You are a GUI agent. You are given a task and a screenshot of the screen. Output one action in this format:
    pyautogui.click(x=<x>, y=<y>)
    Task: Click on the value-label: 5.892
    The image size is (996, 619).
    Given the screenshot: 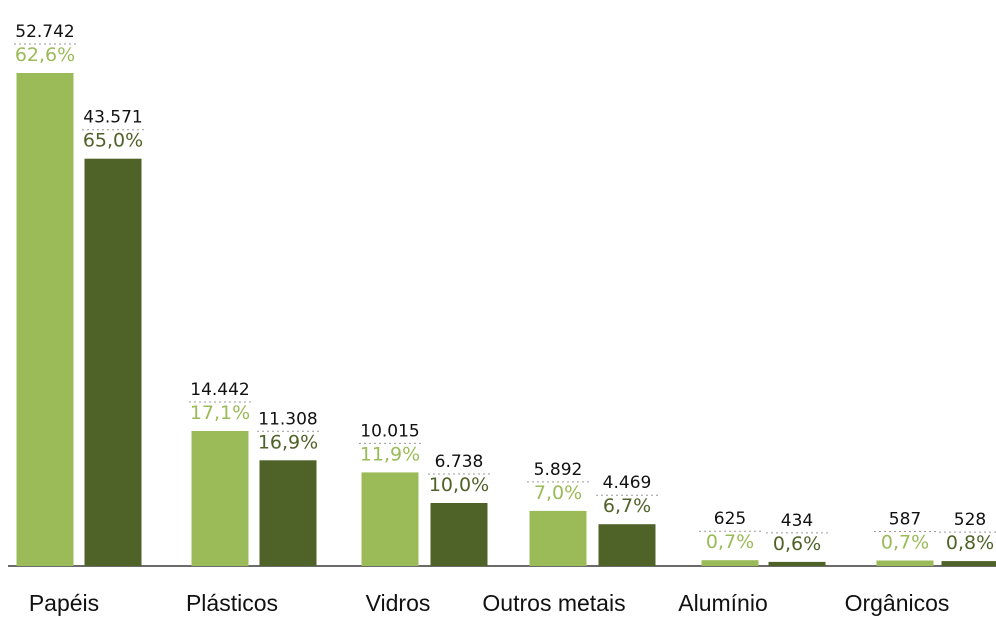 What is the action you would take?
    pyautogui.click(x=558, y=470)
    